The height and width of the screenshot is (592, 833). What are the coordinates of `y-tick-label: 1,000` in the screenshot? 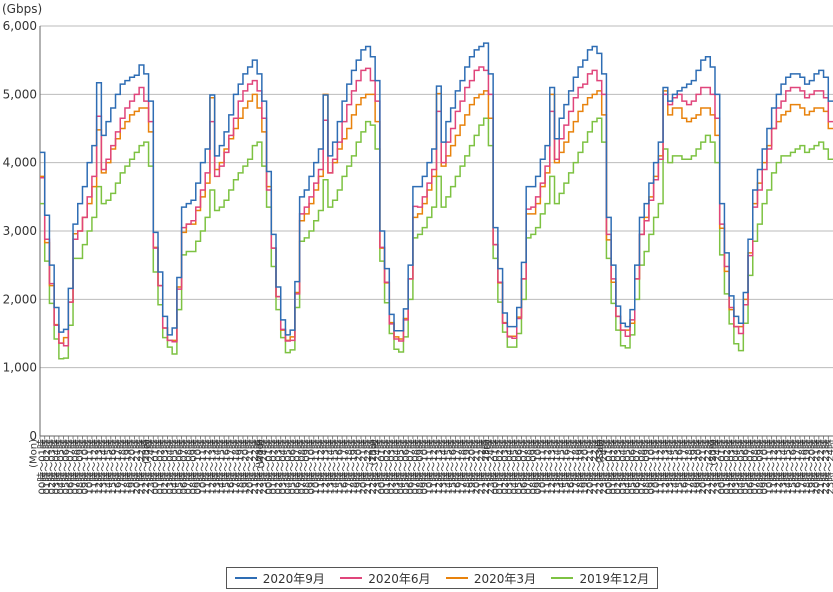 It's located at (20, 368).